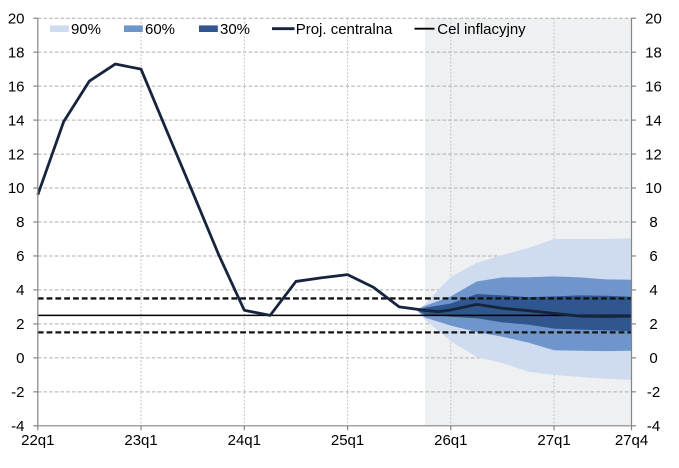 Image resolution: width=679 pixels, height=468 pixels. I want to click on svg-text: 25q1, so click(347, 440).